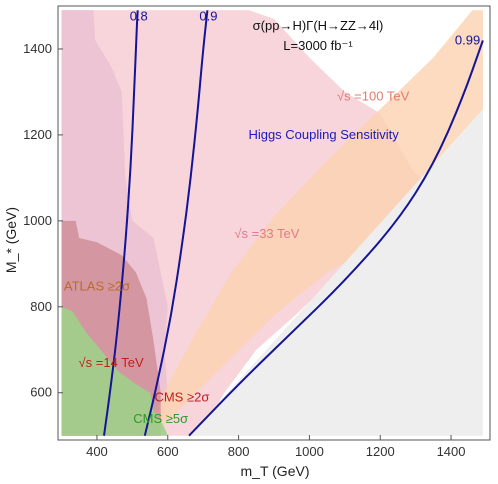 The image size is (498, 484). Describe the element at coordinates (121, 223) in the screenshot. I see `contour-curve-0.8` at that location.